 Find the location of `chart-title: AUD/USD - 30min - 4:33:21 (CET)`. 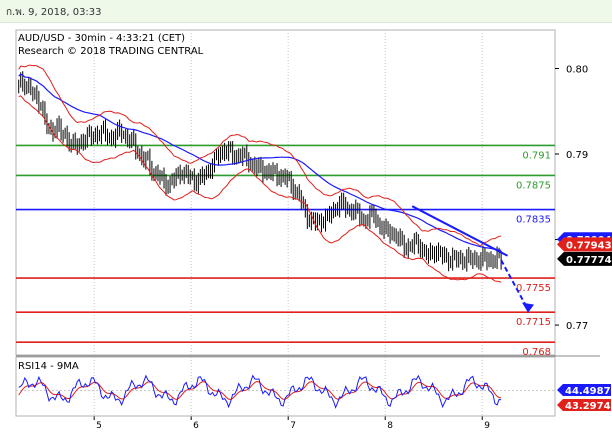

chart-title: AUD/USD - 30min - 4:33:21 (CET) is located at coordinates (101, 38).